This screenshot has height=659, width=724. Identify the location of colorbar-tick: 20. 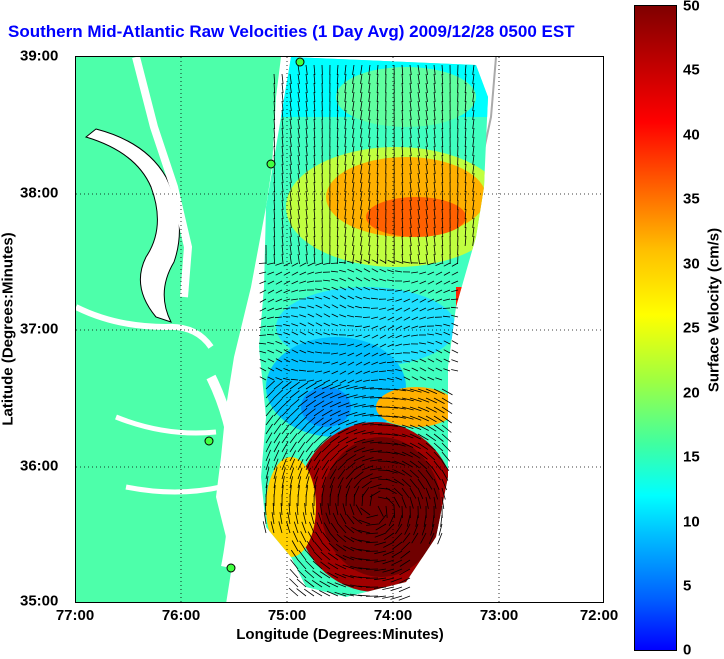
(691, 393).